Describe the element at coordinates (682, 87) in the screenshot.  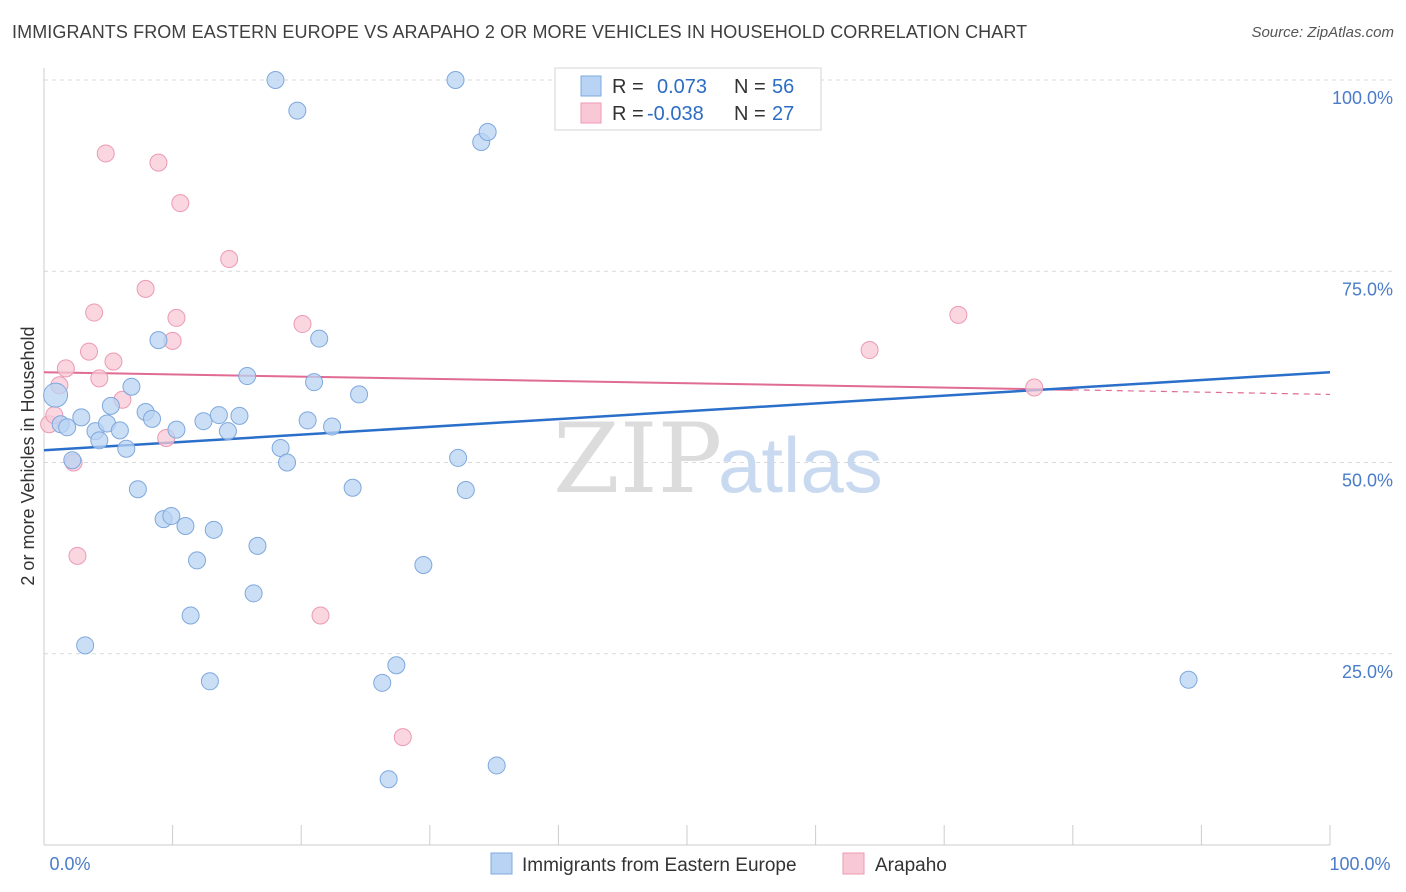
I see `legend-r-value-blue: 0.073` at that location.